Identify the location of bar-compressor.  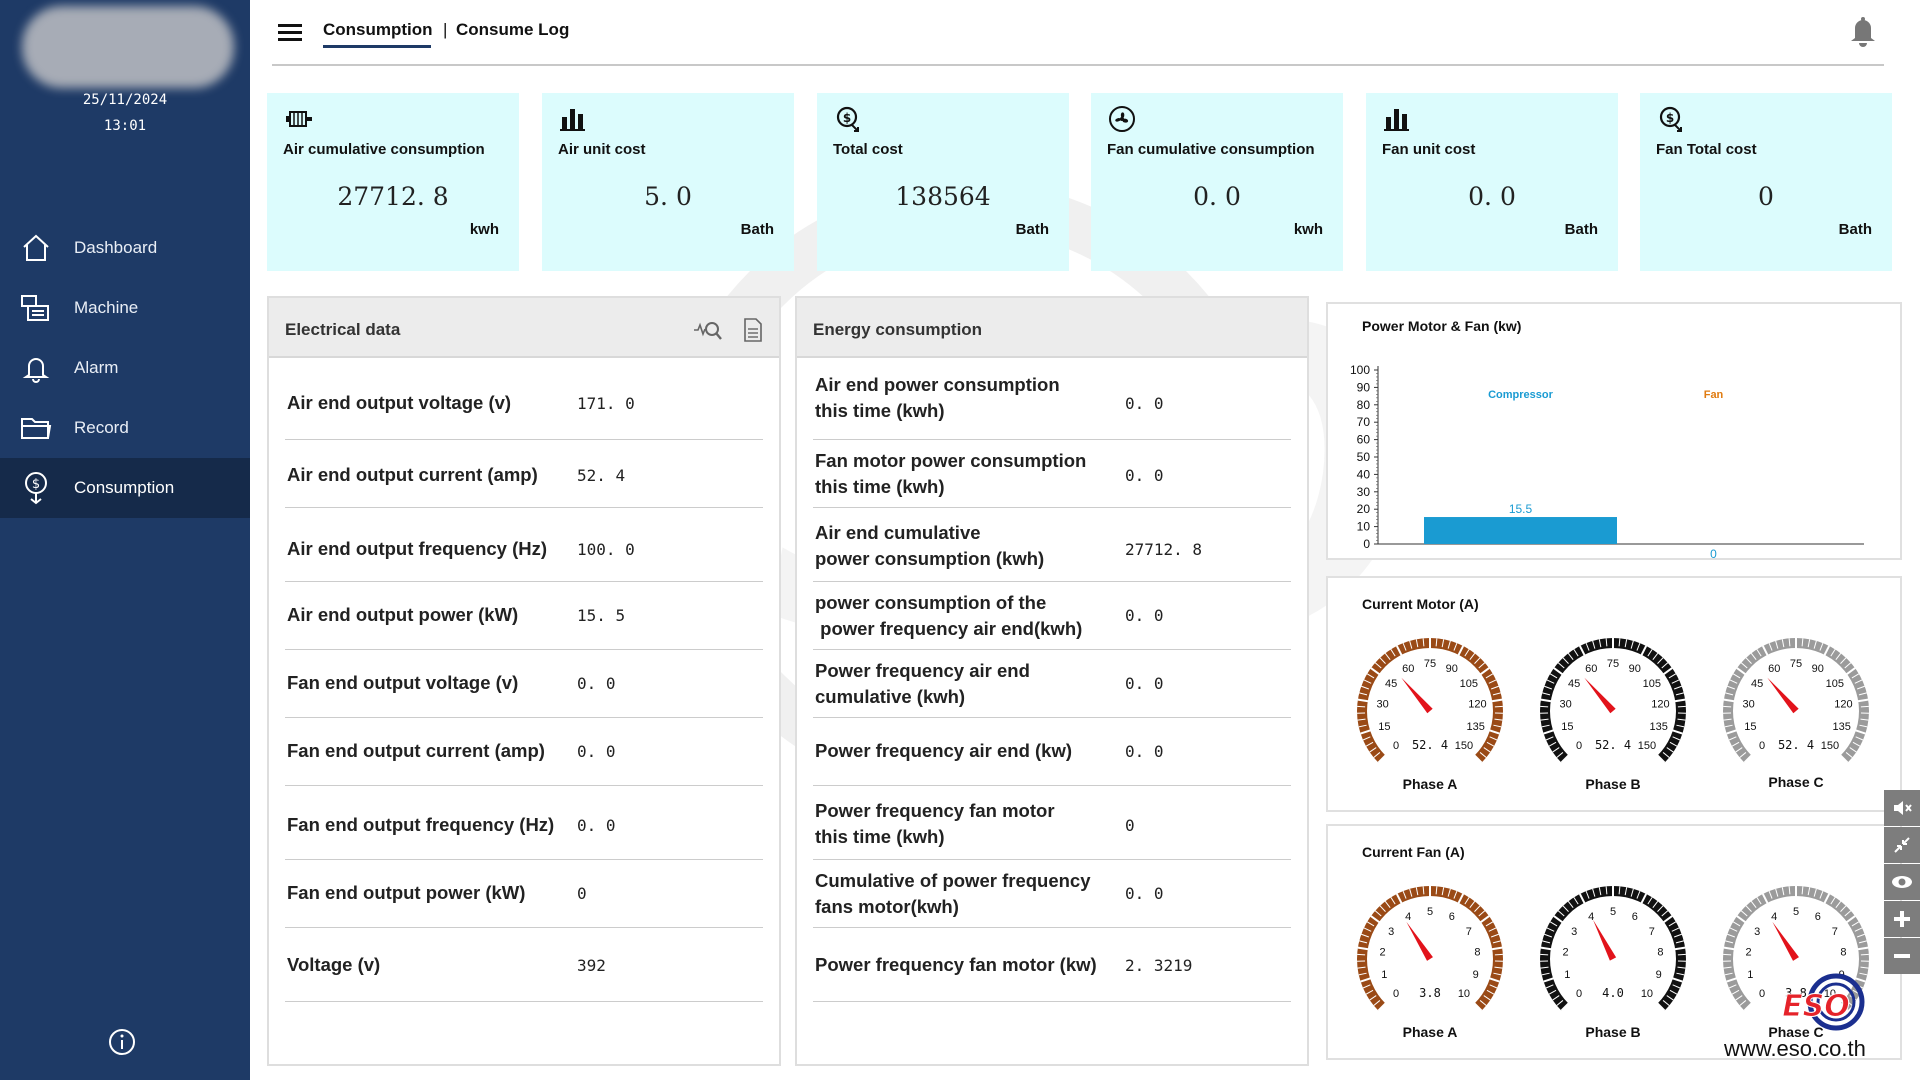
(1520, 530).